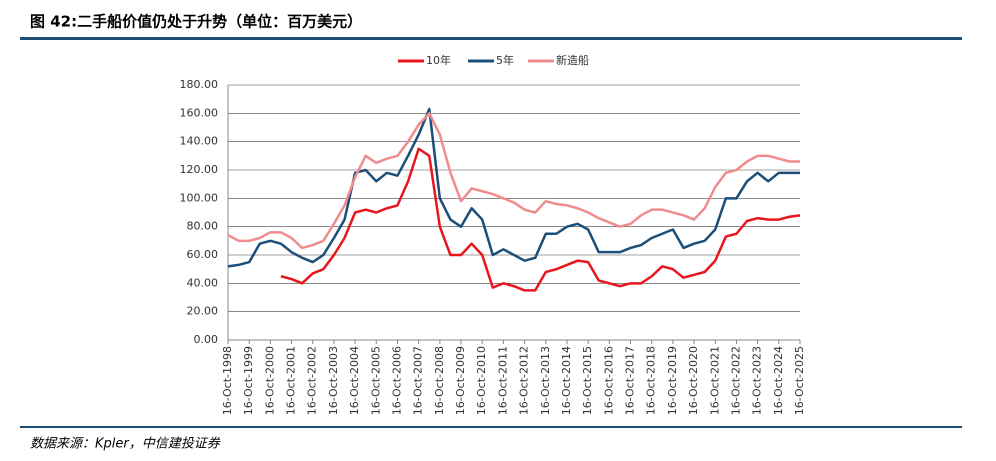 The image size is (996, 461). What do you see at coordinates (439, 380) in the screenshot?
I see `x-tick-label: 16-Oct-2008` at bounding box center [439, 380].